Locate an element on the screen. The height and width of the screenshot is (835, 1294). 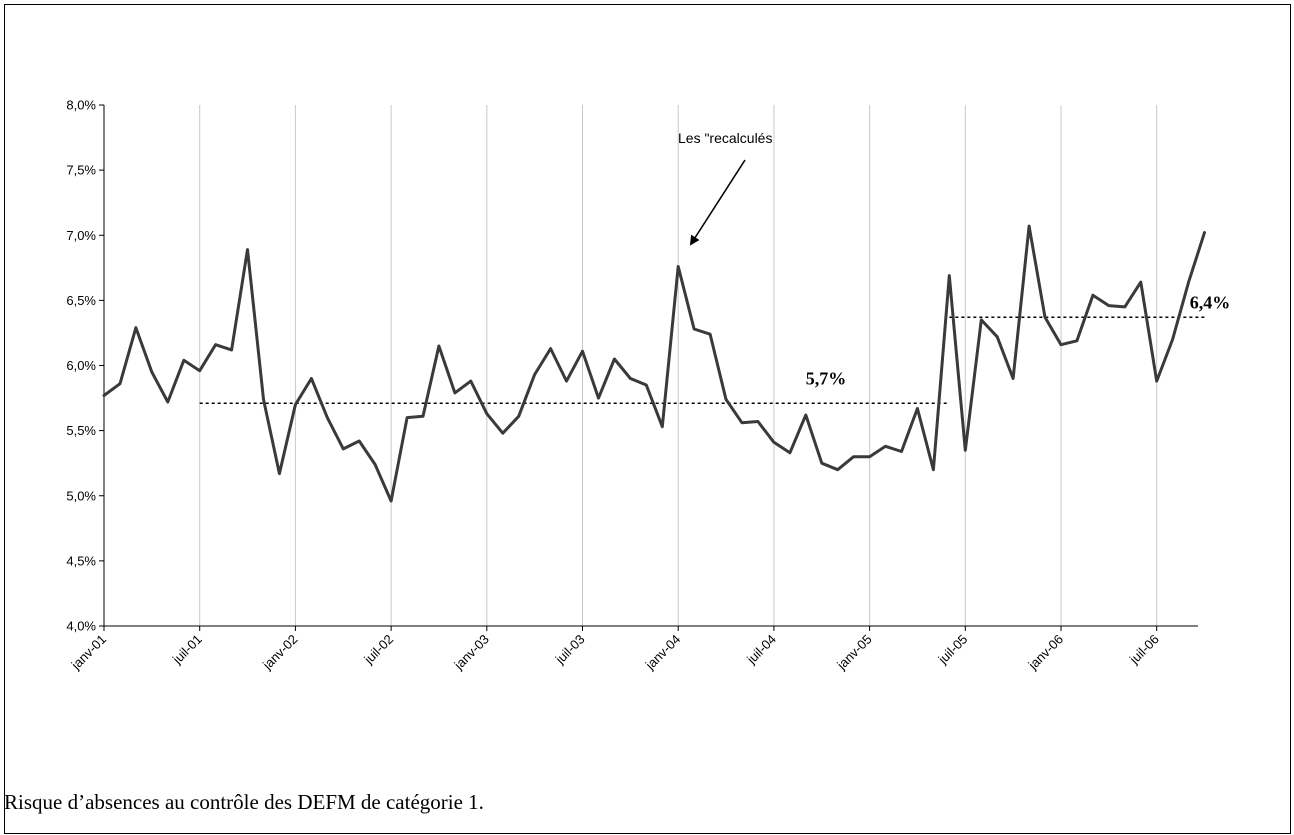
y-tick-label: 7,5% is located at coordinates (81, 170).